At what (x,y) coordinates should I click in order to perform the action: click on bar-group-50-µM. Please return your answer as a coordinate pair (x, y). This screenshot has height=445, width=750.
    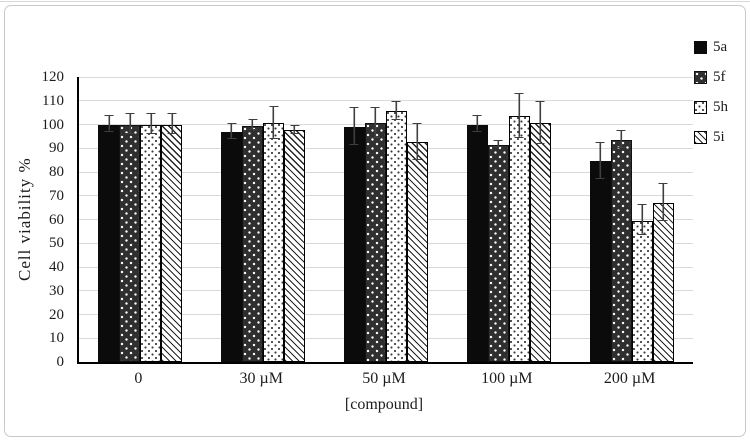
    Looking at the image, I should click on (386, 219).